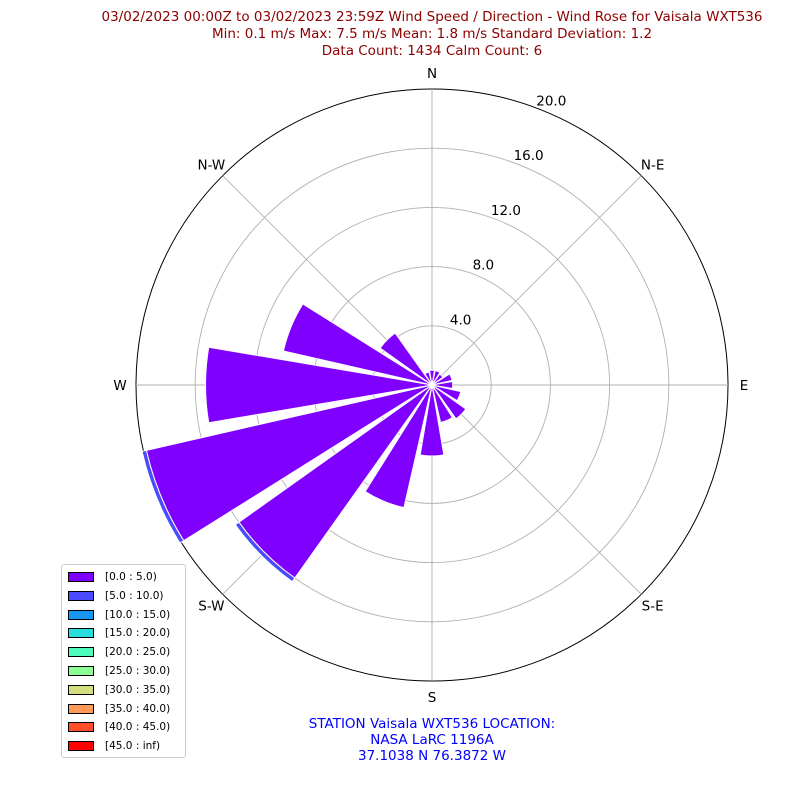 The width and height of the screenshot is (800, 800). What do you see at coordinates (138, 633) in the screenshot?
I see `legend-label: [15.0 : 20.0)` at bounding box center [138, 633].